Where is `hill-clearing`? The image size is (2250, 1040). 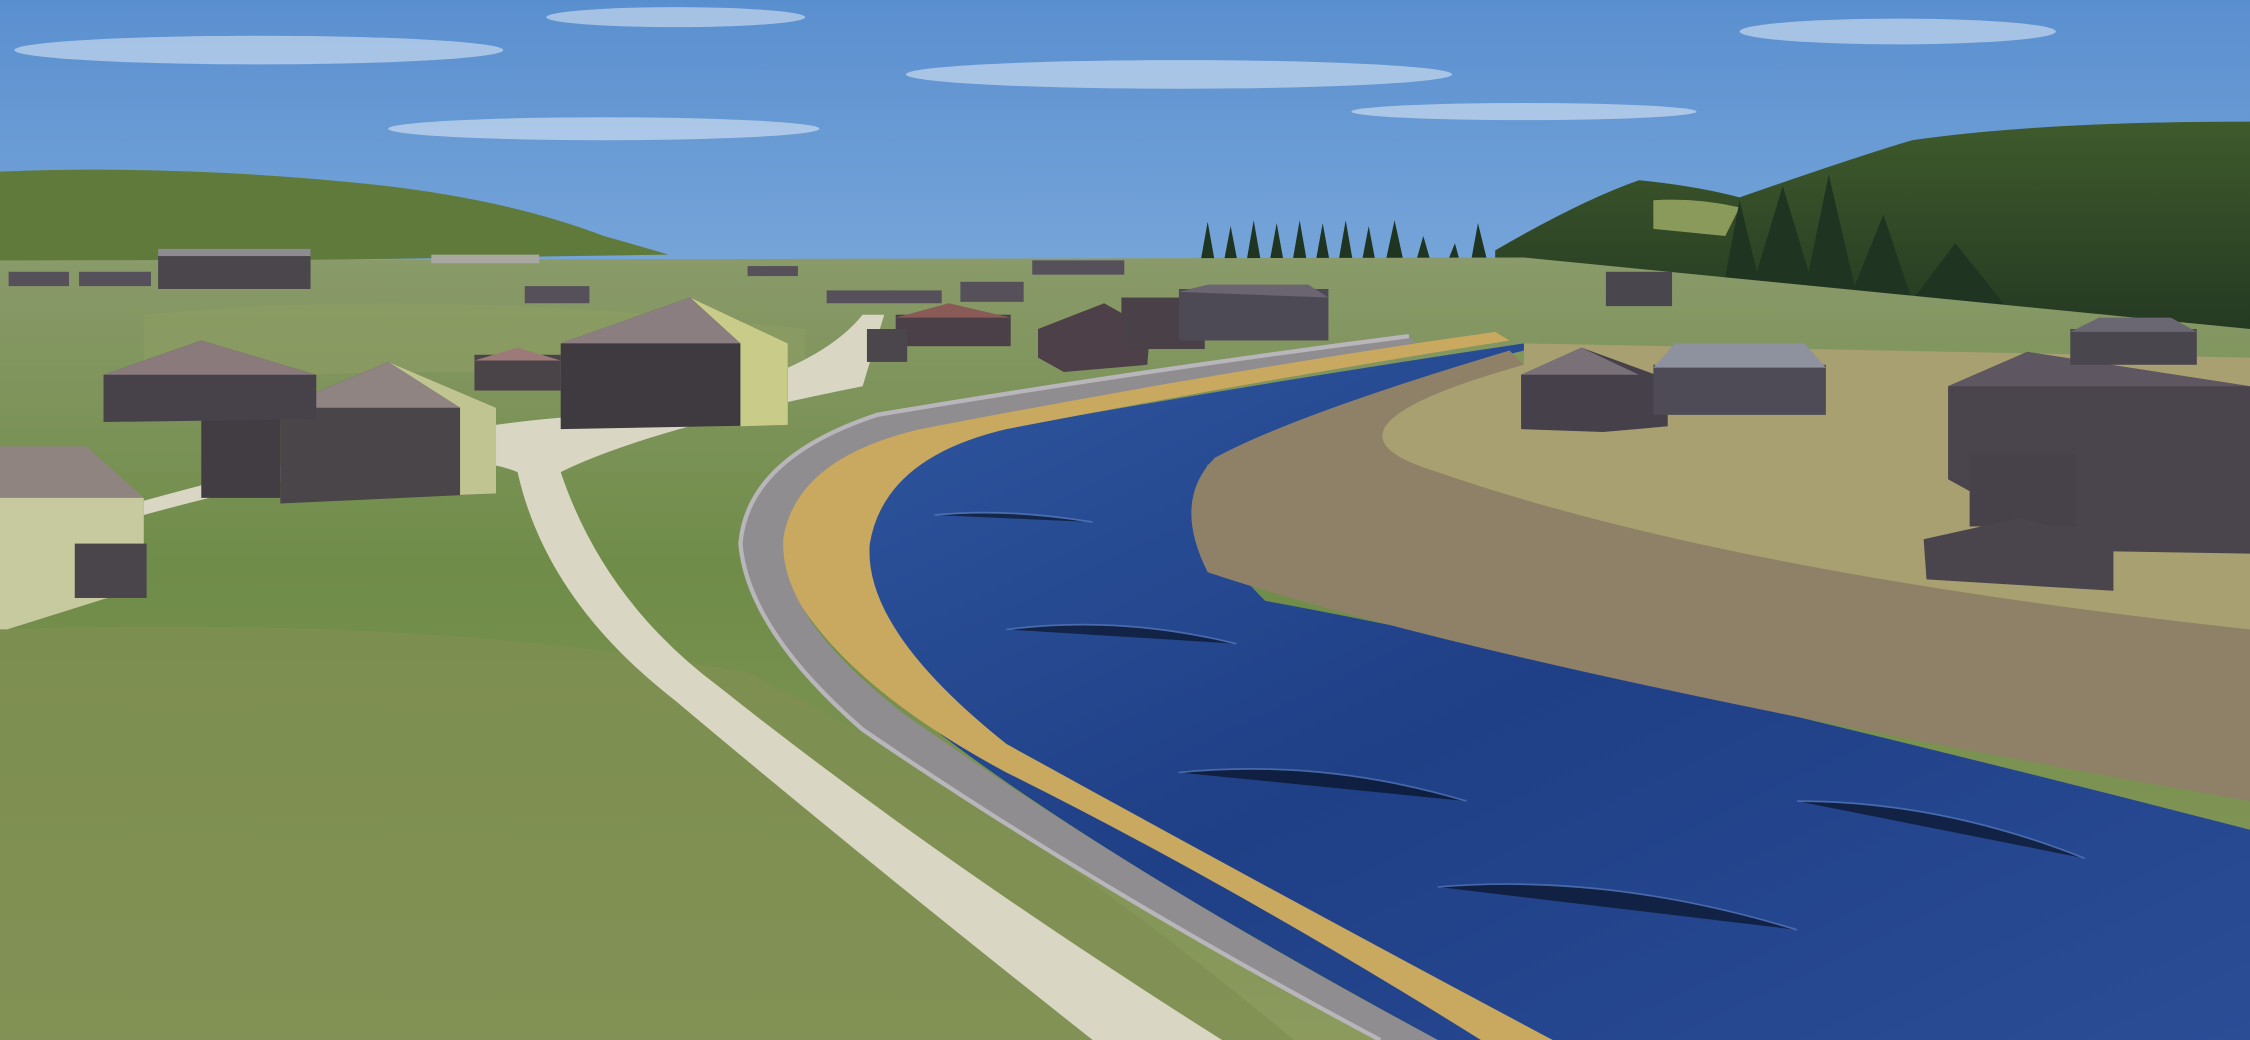 hill-clearing is located at coordinates (1696, 218).